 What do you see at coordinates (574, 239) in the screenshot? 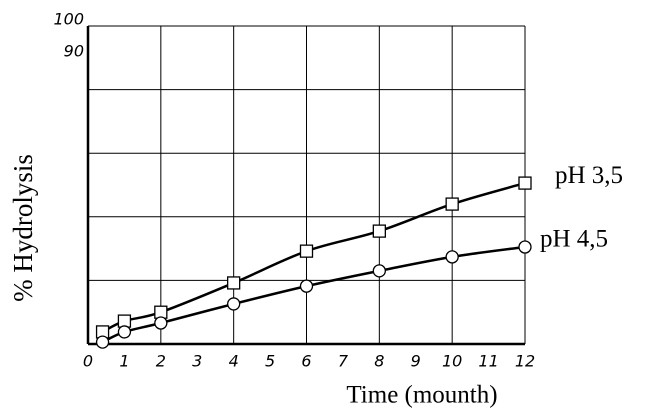
I see `series-label: pH 4,5` at bounding box center [574, 239].